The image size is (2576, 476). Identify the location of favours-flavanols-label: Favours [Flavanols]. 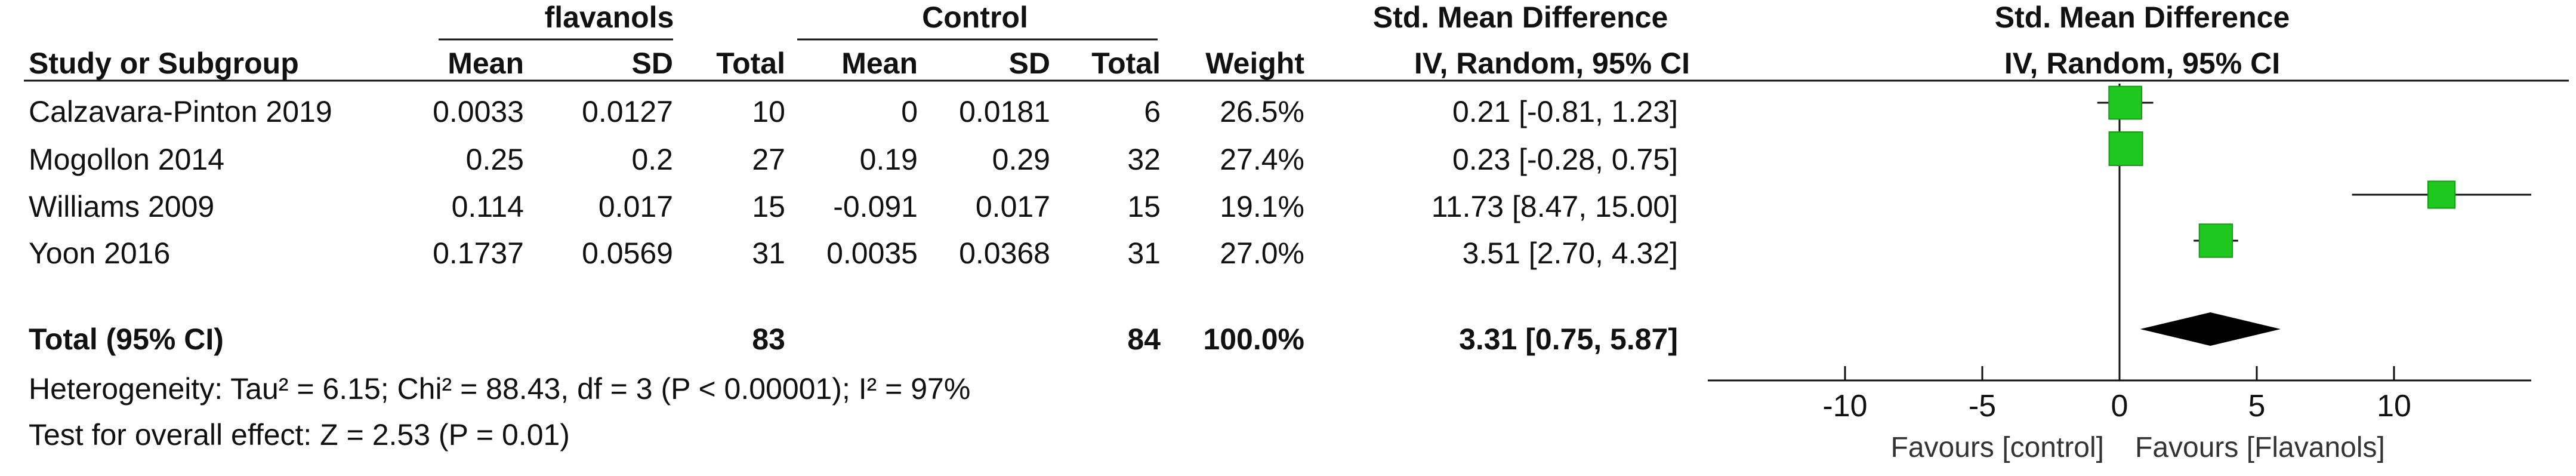
(2260, 447).